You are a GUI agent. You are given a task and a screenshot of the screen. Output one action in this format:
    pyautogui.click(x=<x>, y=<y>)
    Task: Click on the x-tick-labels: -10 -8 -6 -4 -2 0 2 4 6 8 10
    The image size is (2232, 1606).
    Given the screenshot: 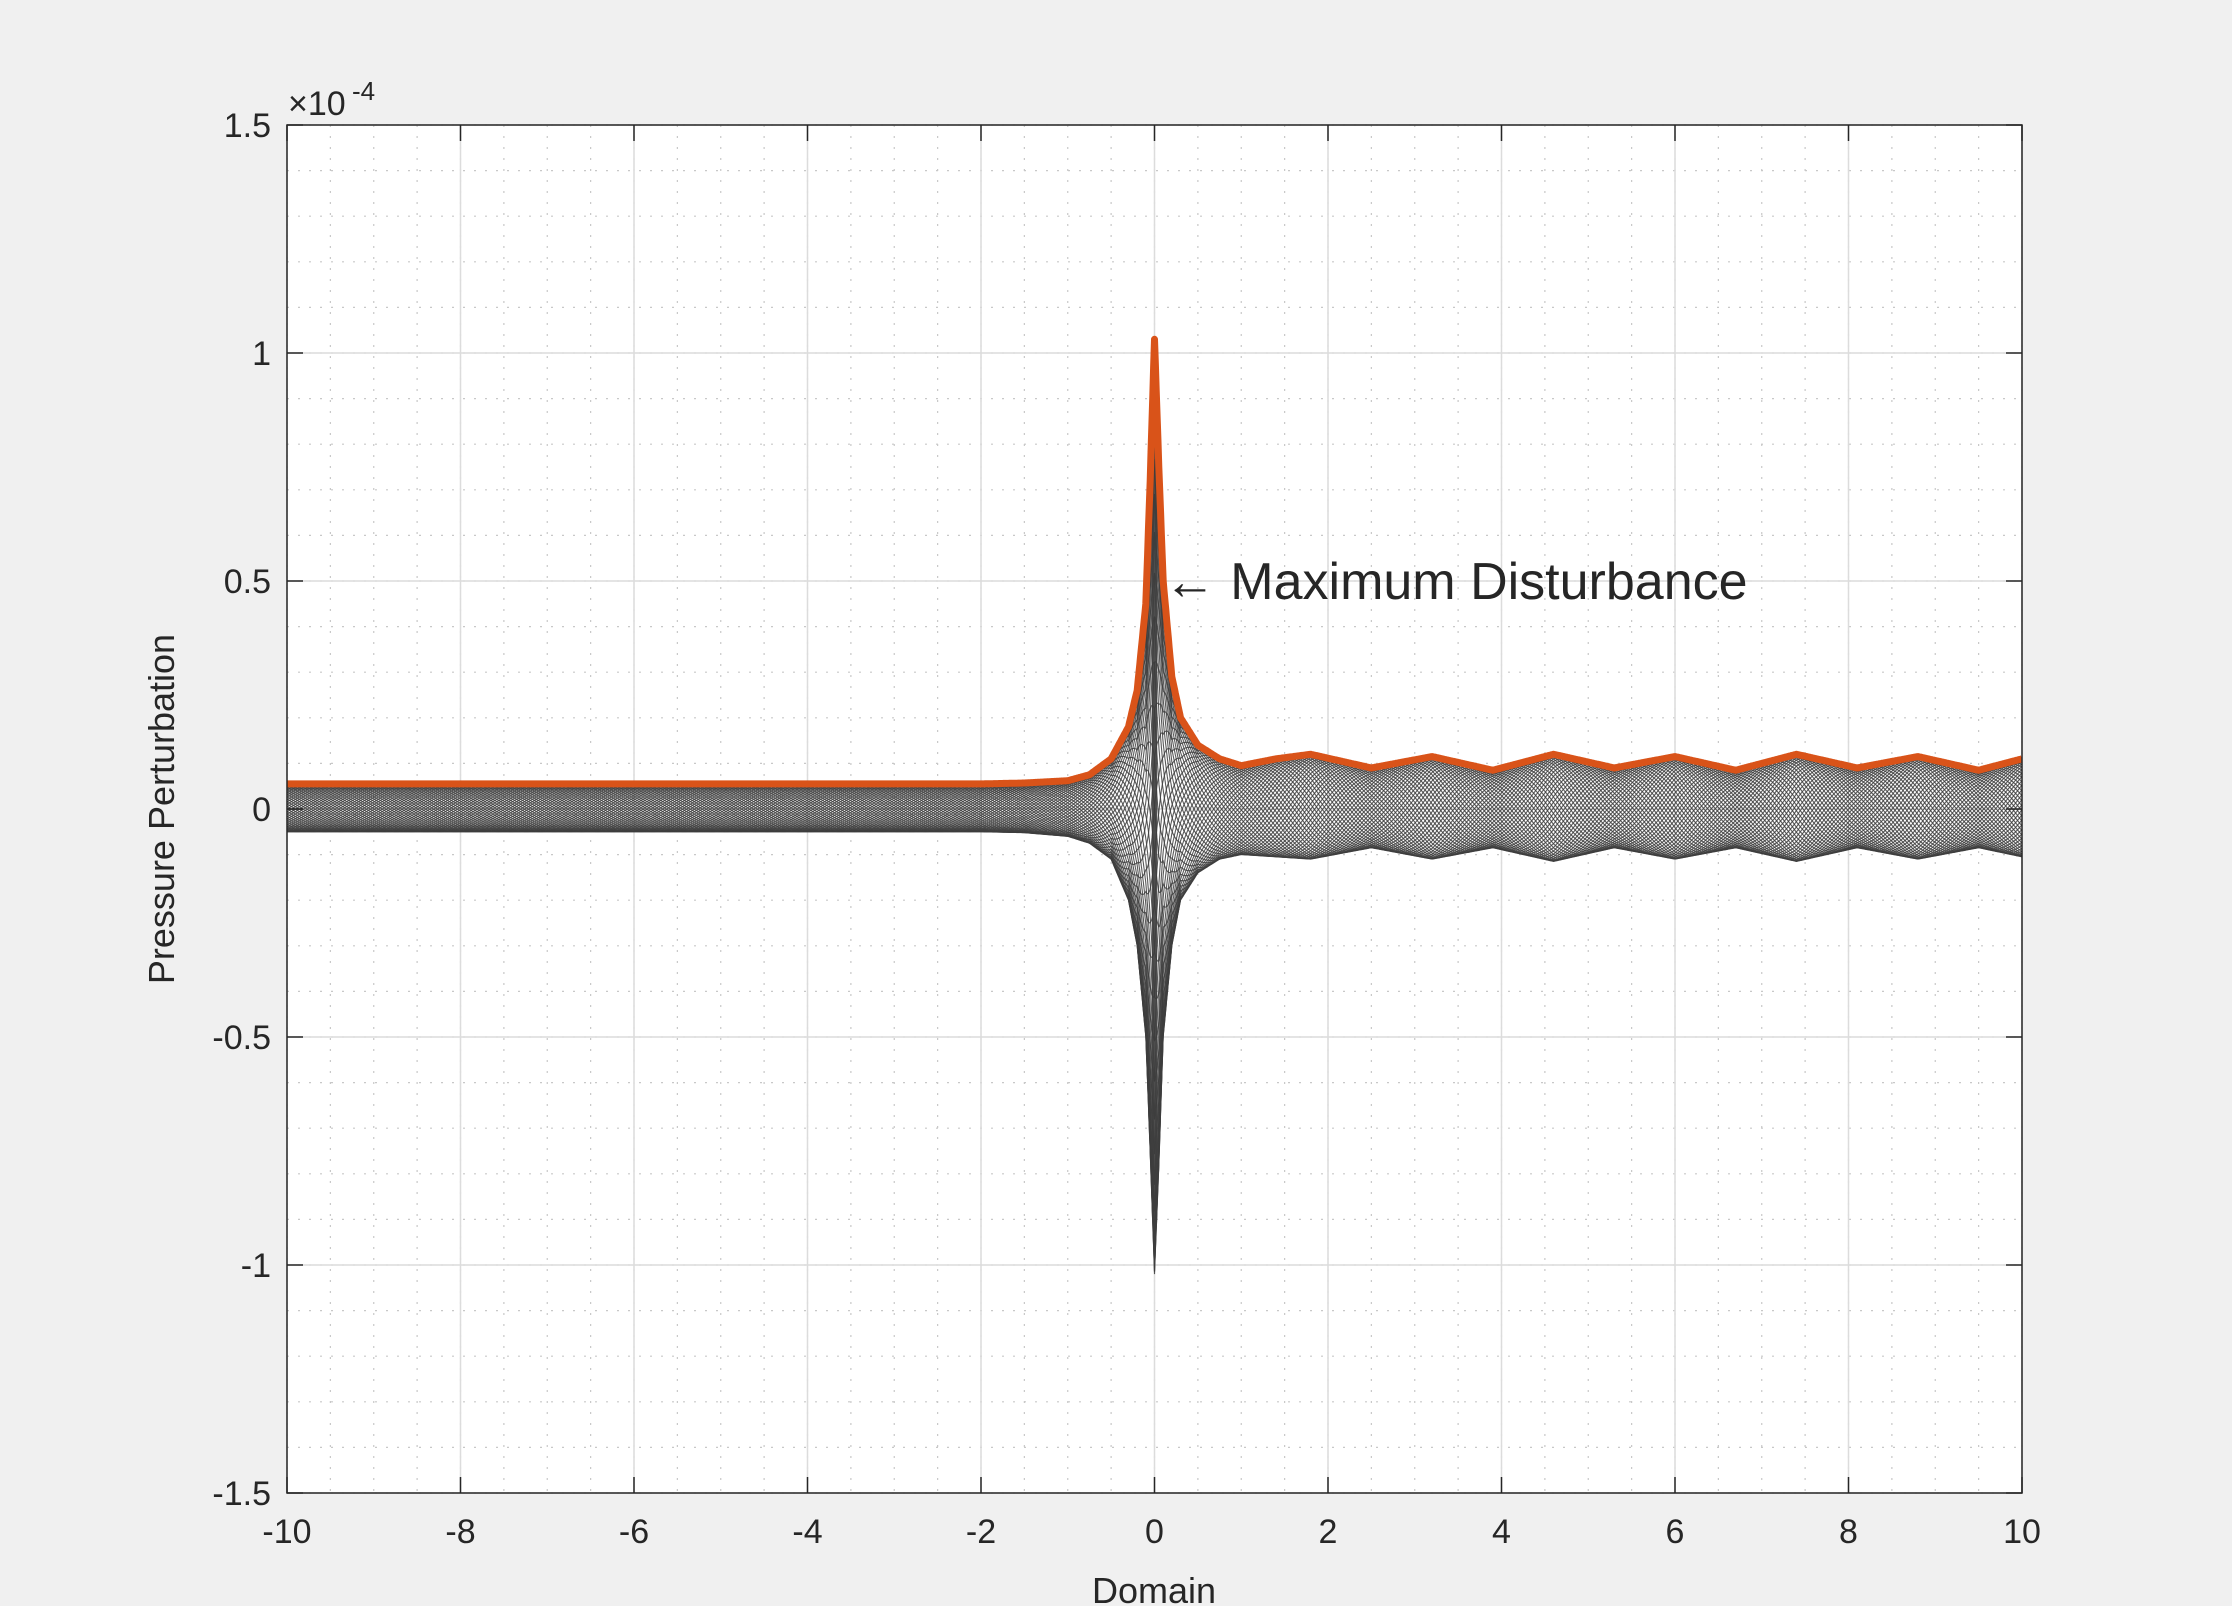 What is the action you would take?
    pyautogui.click(x=1151, y=1532)
    